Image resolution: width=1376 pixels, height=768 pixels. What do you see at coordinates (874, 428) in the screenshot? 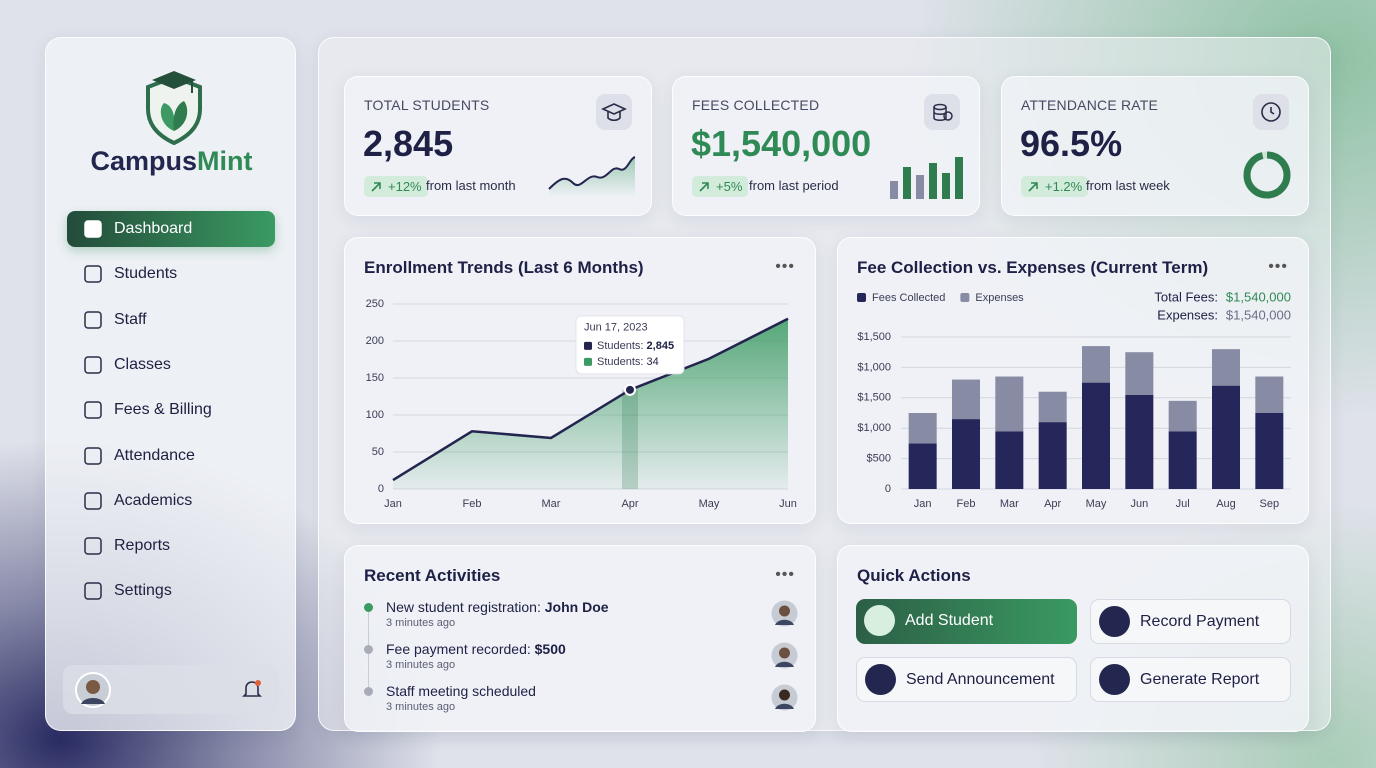
I see `y-tick-label: $1,000` at bounding box center [874, 428].